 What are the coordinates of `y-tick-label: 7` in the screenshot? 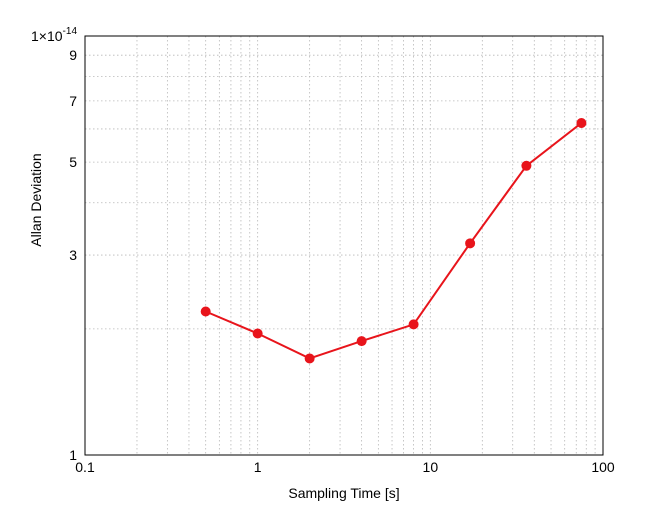 It's located at (73, 101).